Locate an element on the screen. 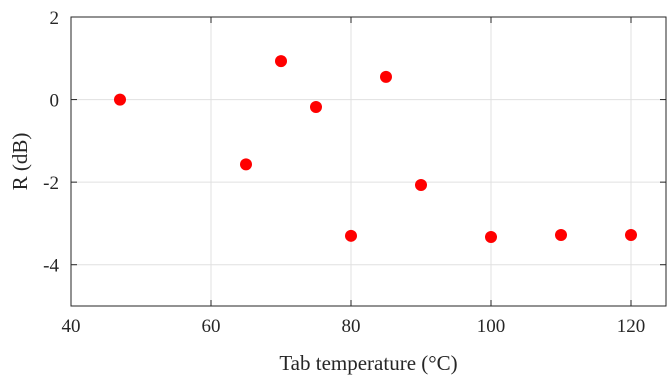 The width and height of the screenshot is (667, 379). y-tick-label: -2 is located at coordinates (51, 183).